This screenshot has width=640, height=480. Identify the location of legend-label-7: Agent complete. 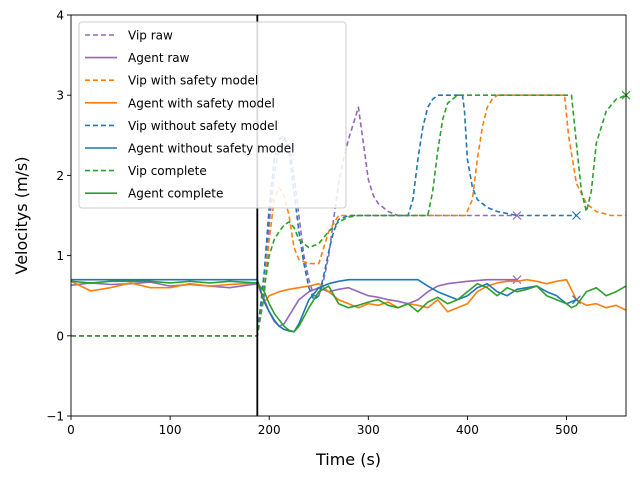
(175, 194).